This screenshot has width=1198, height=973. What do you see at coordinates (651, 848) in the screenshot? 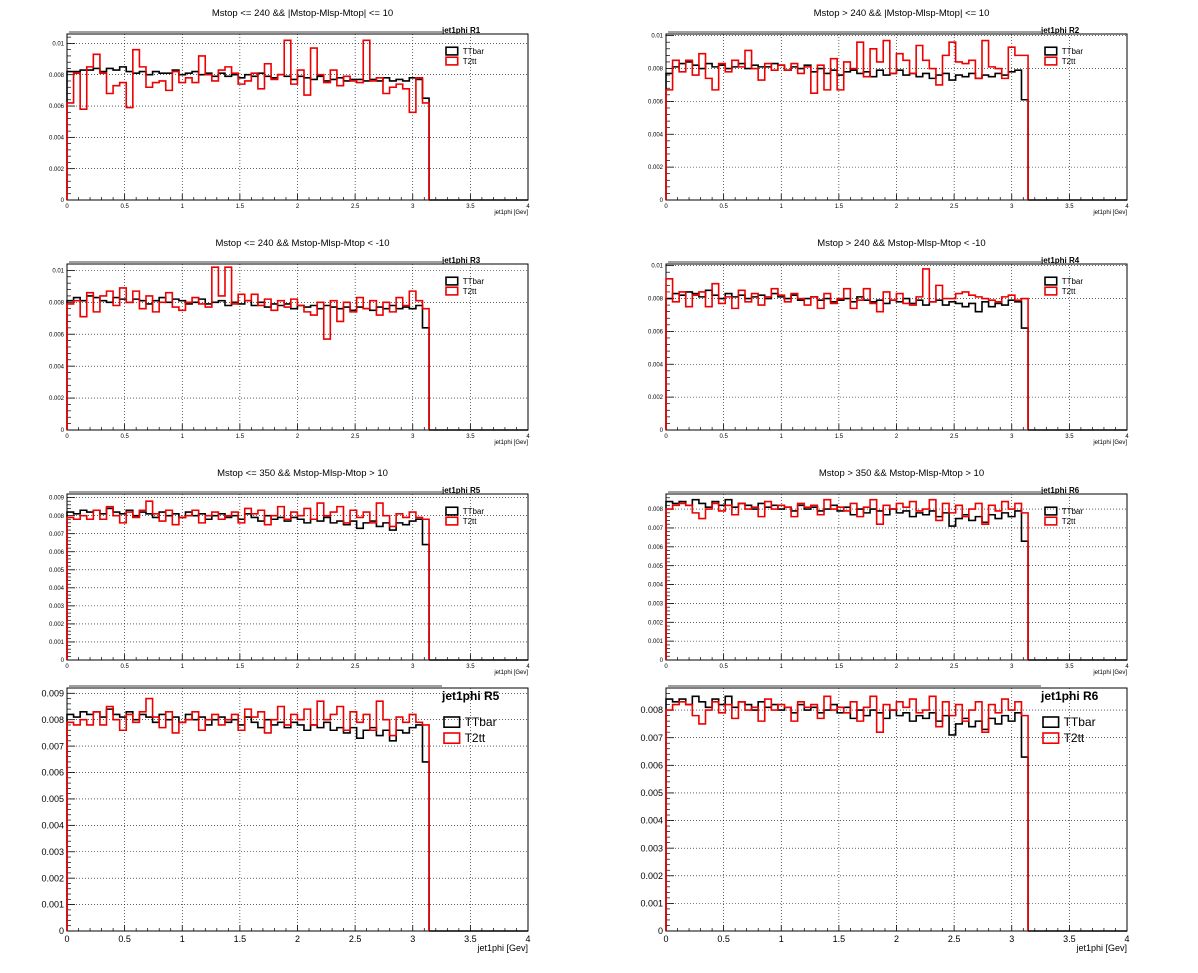
I see `y-tick-label: 0.003` at bounding box center [651, 848].